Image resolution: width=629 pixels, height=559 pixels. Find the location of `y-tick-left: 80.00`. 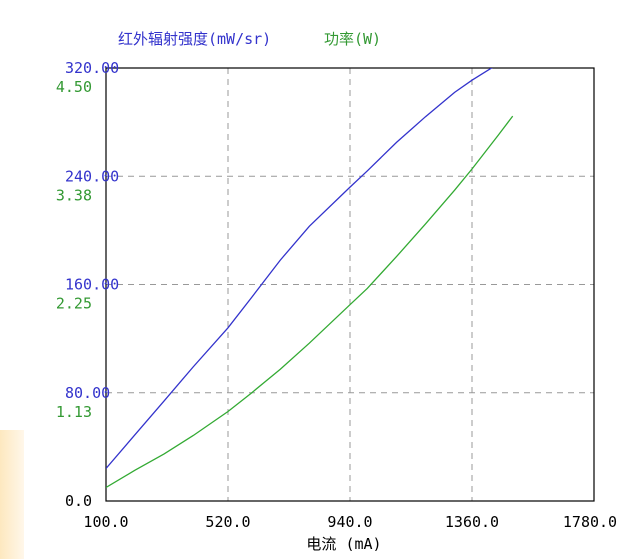

y-tick-left: 80.00 is located at coordinates (87, 393).